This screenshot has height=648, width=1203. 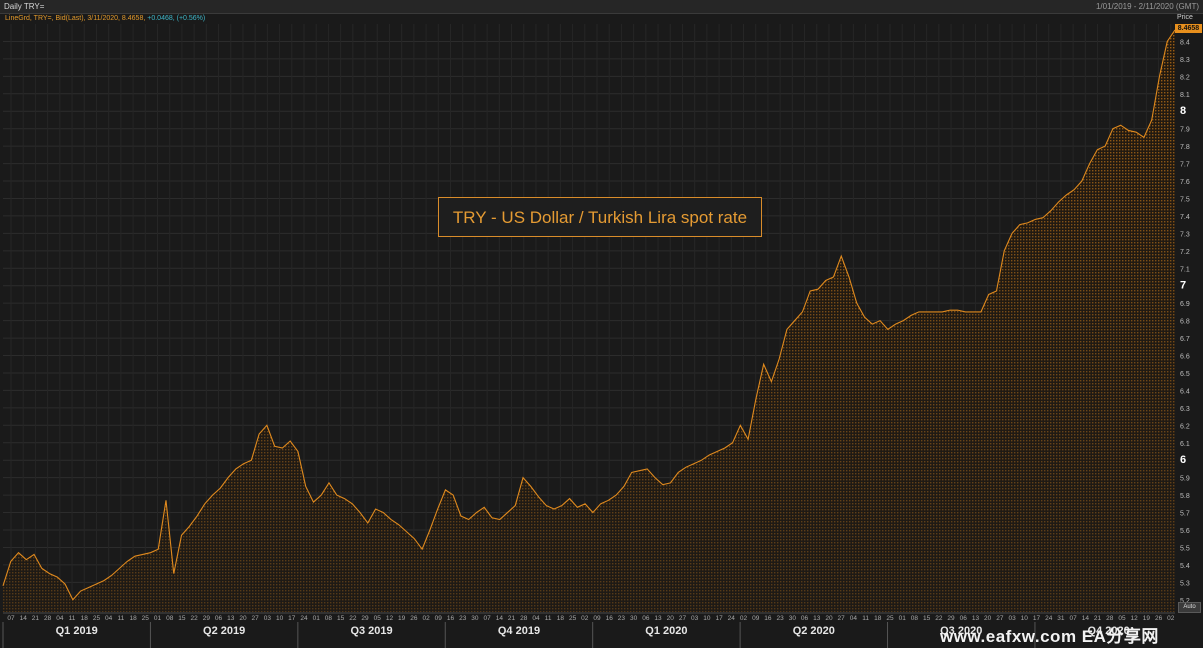 I want to click on y-tick-label: 7.5, so click(x=1185, y=199).